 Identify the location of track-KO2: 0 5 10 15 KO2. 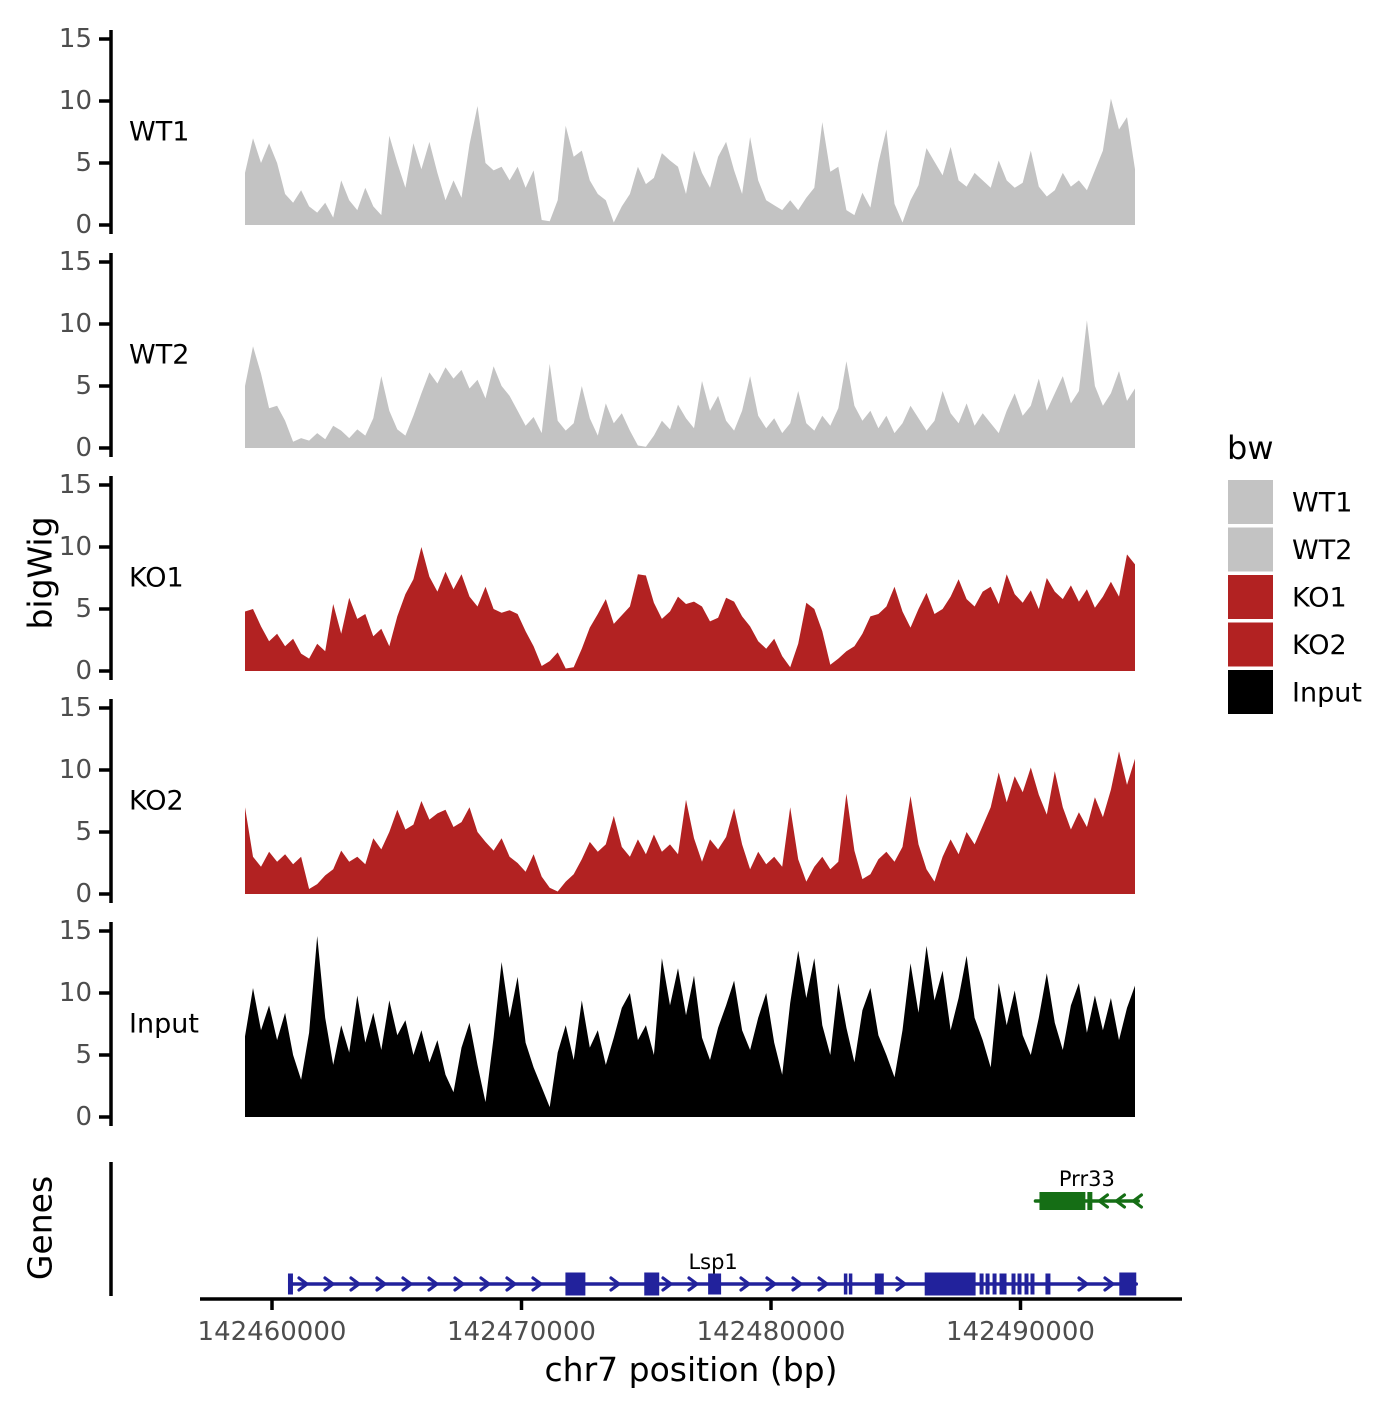
(597, 801).